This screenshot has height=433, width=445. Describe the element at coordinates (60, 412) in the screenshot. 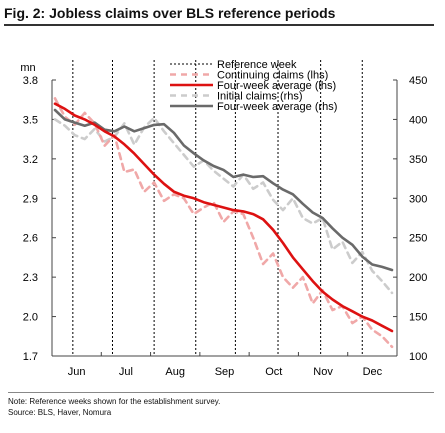

I see `footnote-source: Source: BLS, Haver, Nomura` at that location.